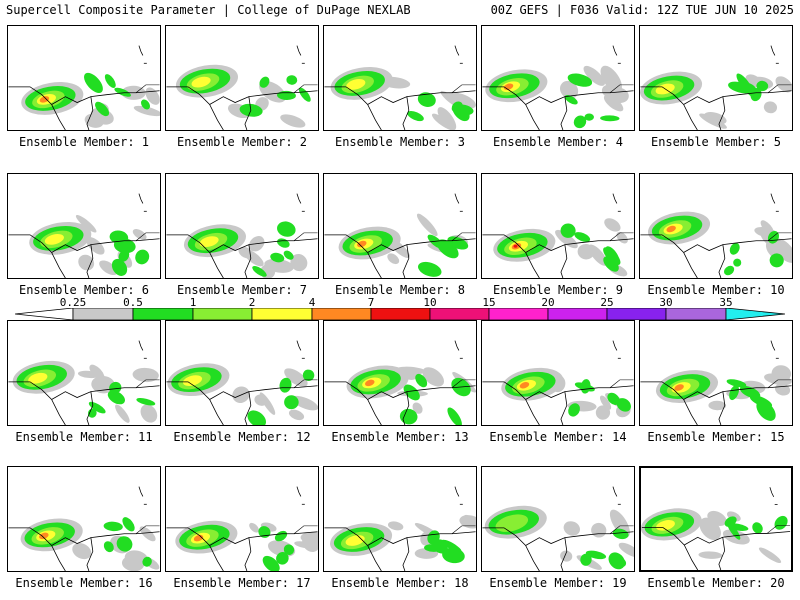 The height and width of the screenshot is (600, 800). I want to click on member-label: Ensemble Member: 17, so click(242, 583).